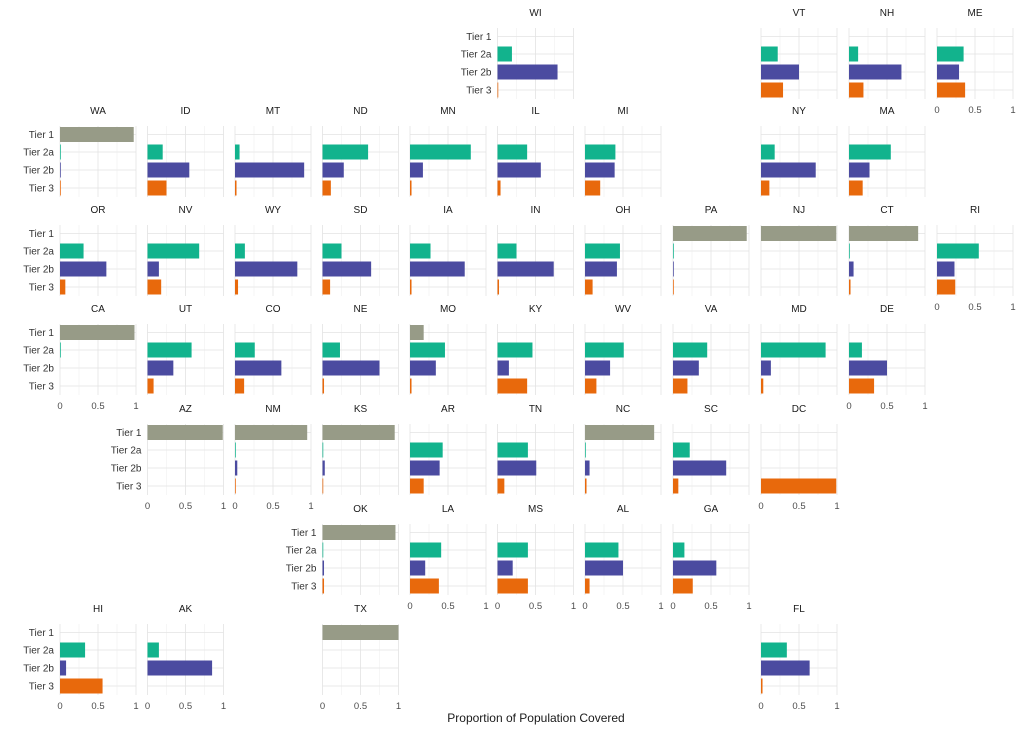  What do you see at coordinates (711, 210) in the screenshot?
I see `facet-title: PA` at bounding box center [711, 210].